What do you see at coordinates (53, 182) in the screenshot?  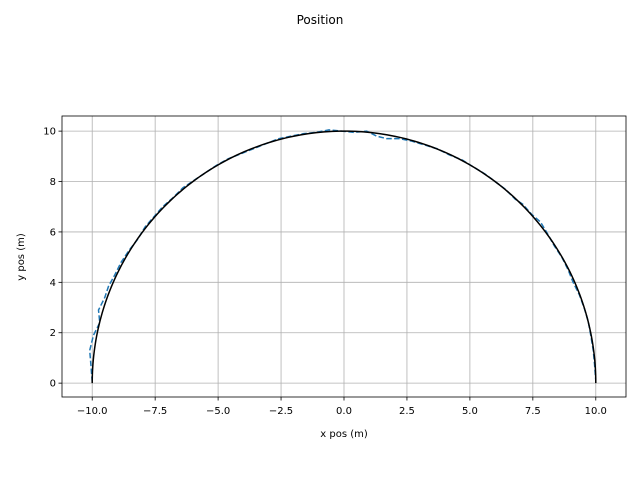 I see `y-tick-label: 8` at bounding box center [53, 182].